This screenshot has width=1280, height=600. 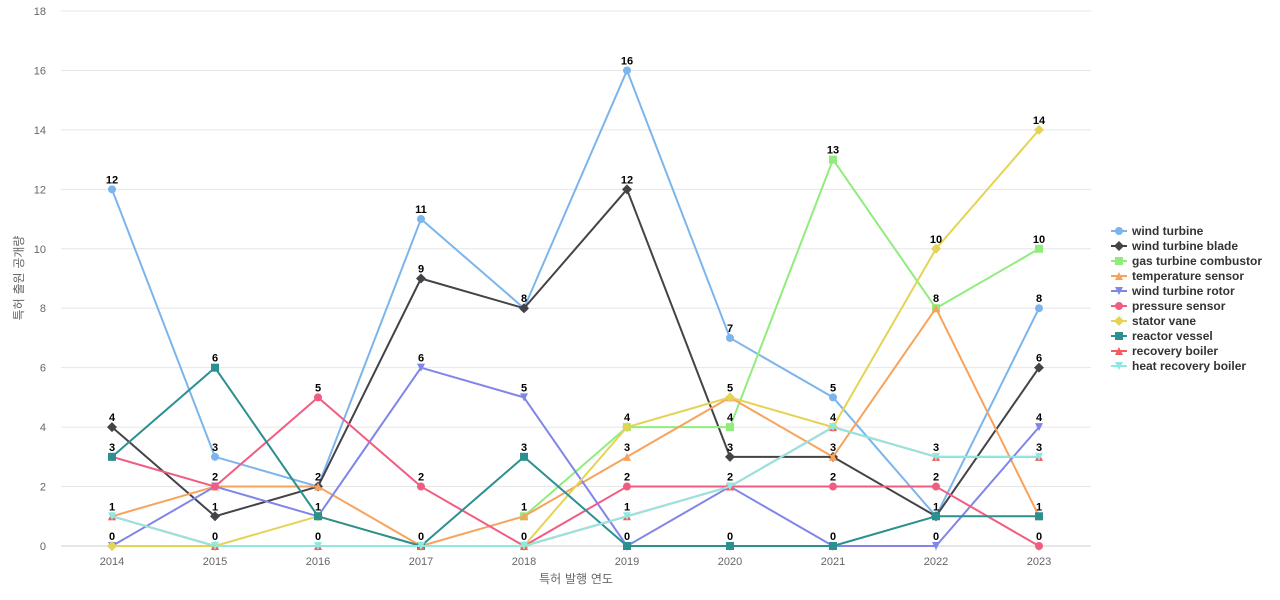 What do you see at coordinates (1197, 261) in the screenshot?
I see `legend-label: gas turbine combustor` at bounding box center [1197, 261].